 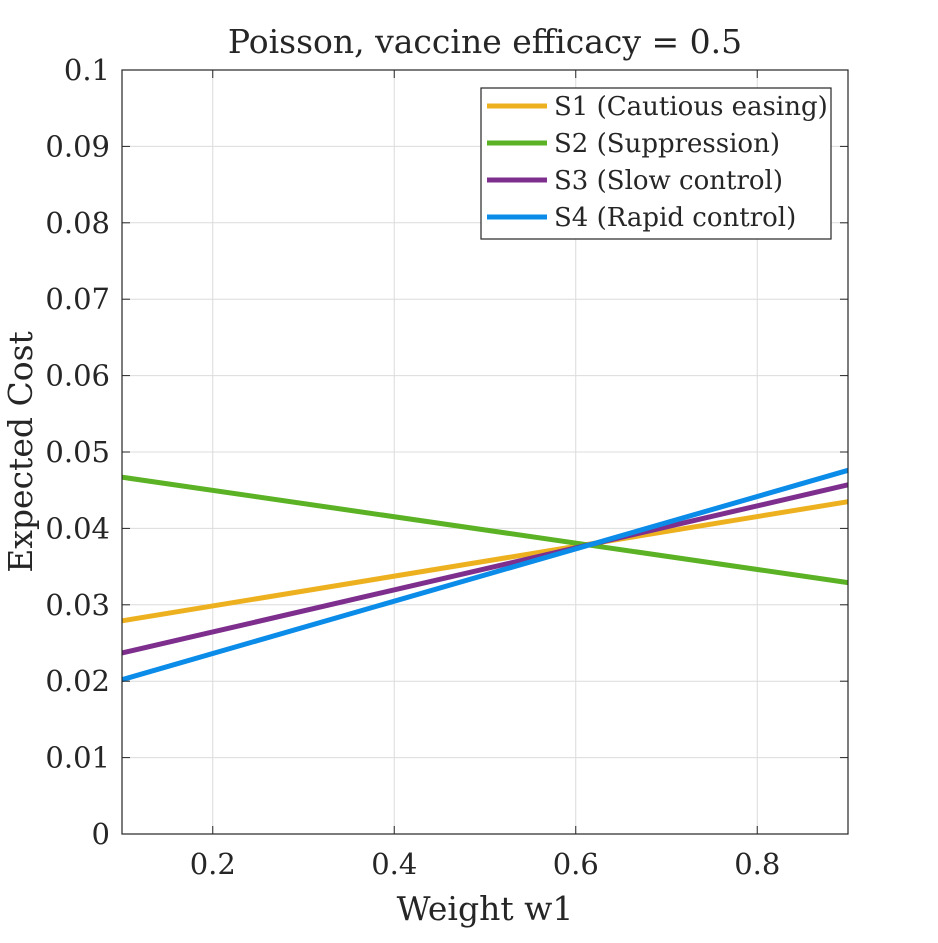 I want to click on y-tick-label: 0.08, so click(x=77, y=223).